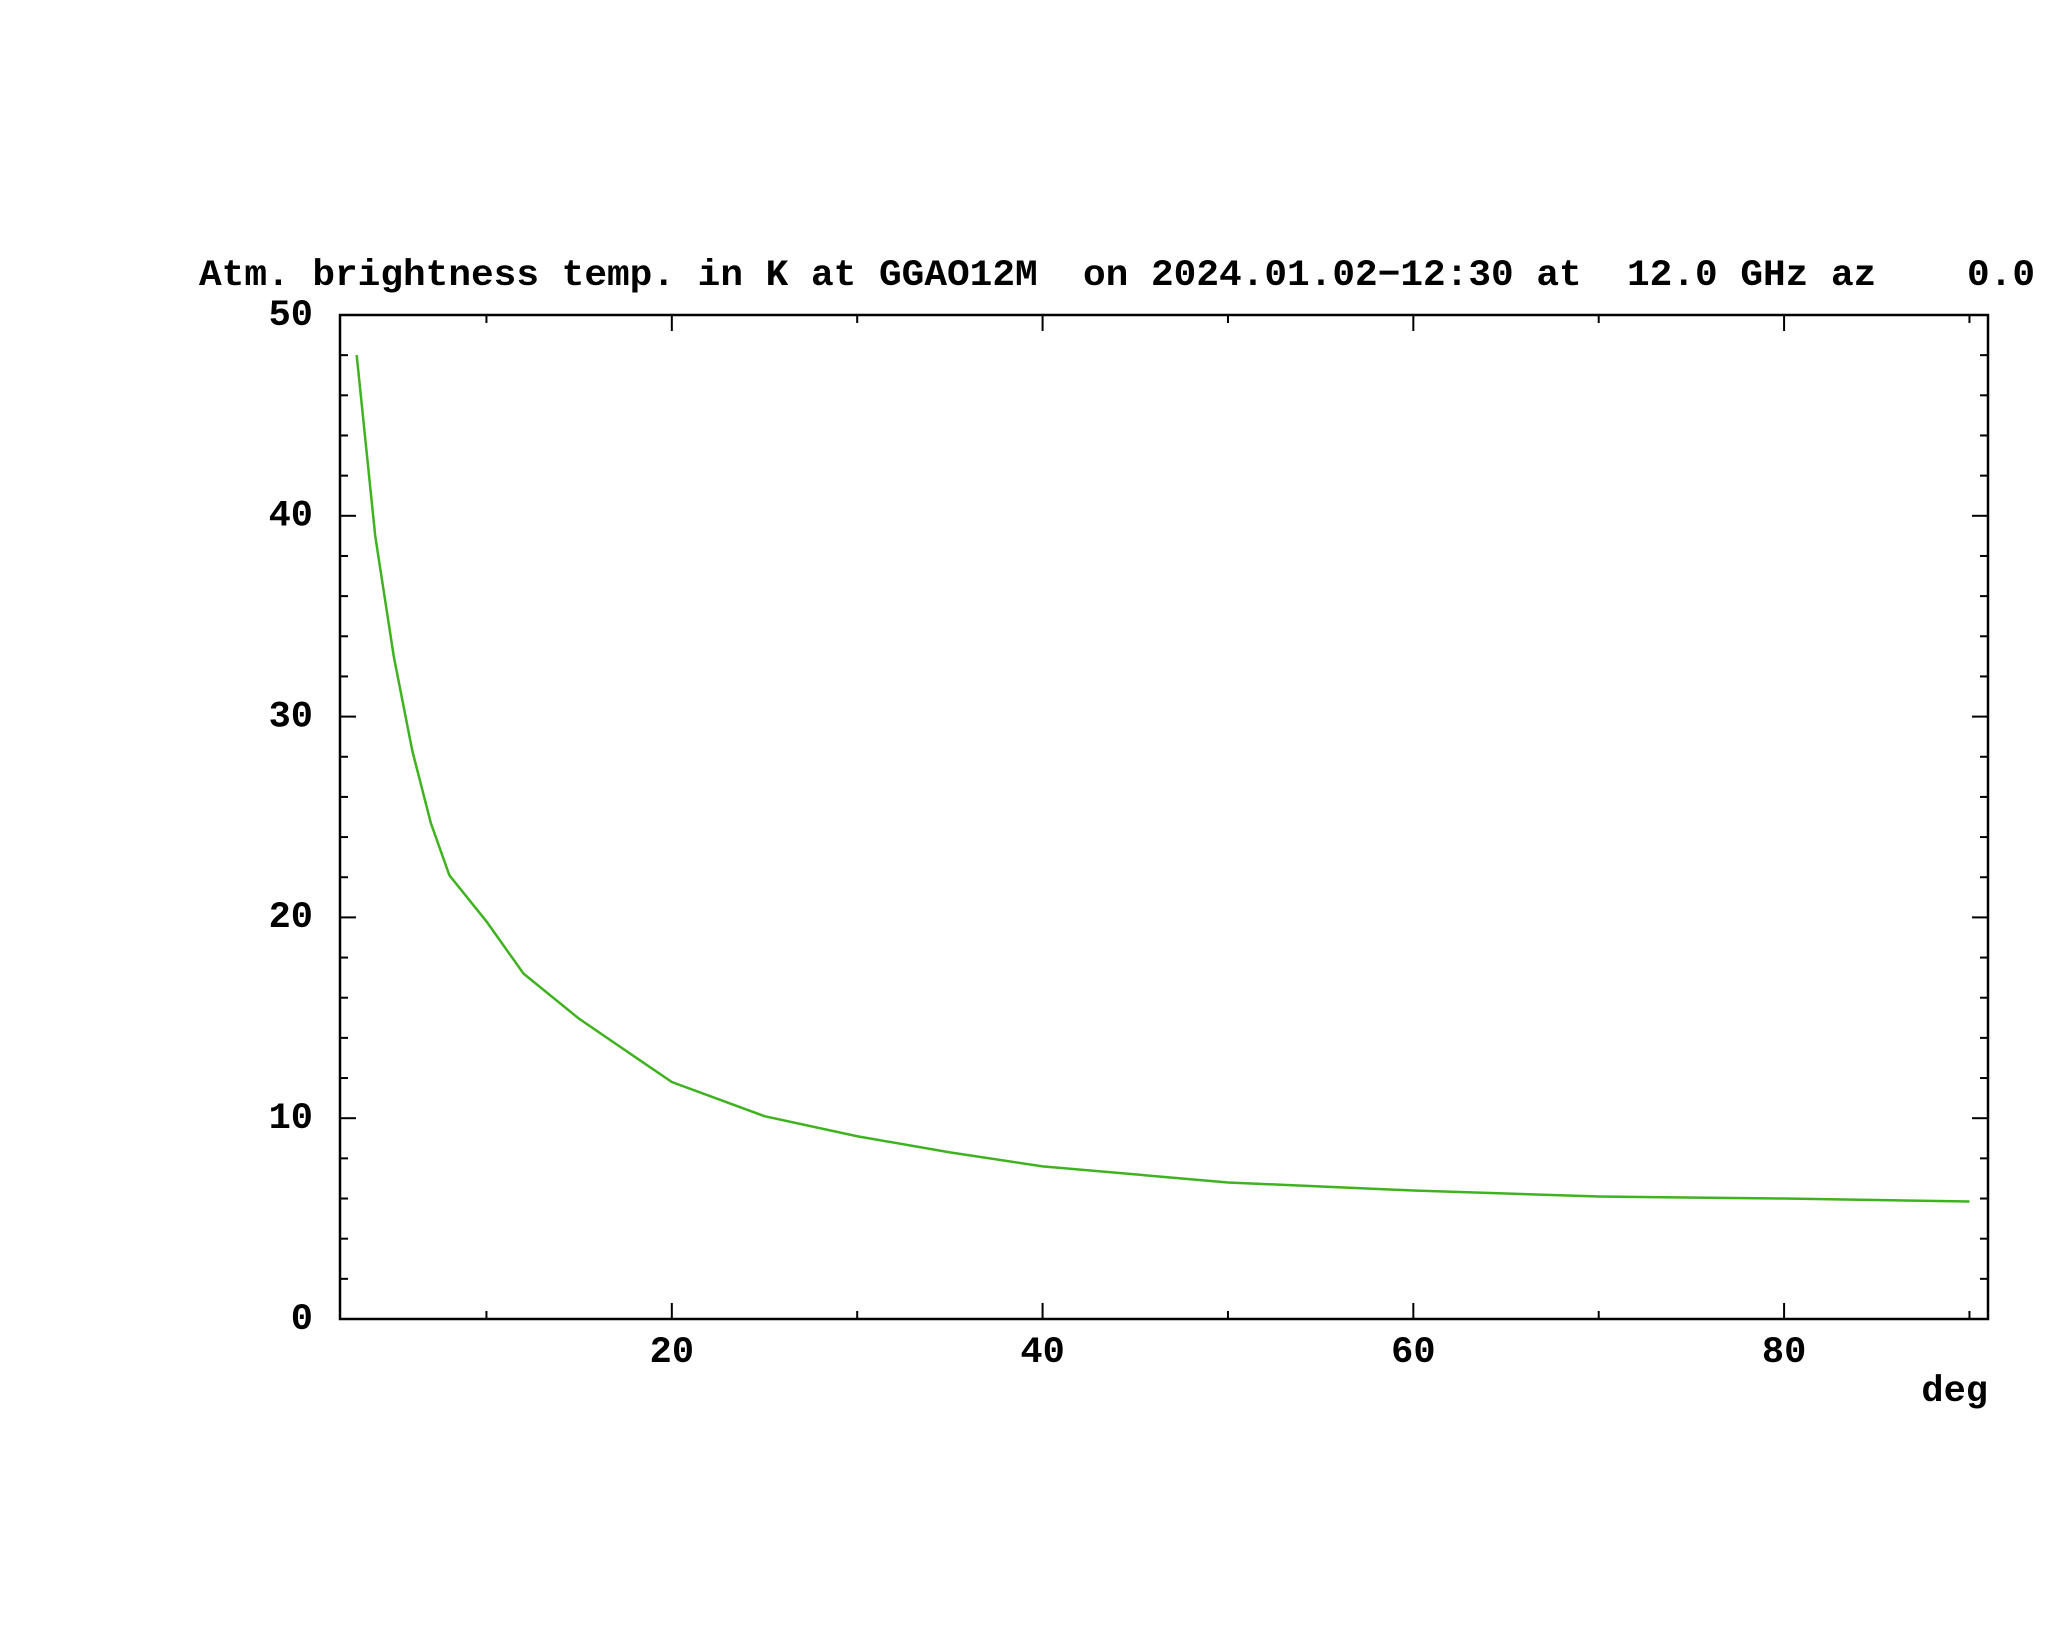 Image resolution: width=2048 pixels, height=1635 pixels. Describe the element at coordinates (291, 517) in the screenshot. I see `y-tick-label: 40` at that location.